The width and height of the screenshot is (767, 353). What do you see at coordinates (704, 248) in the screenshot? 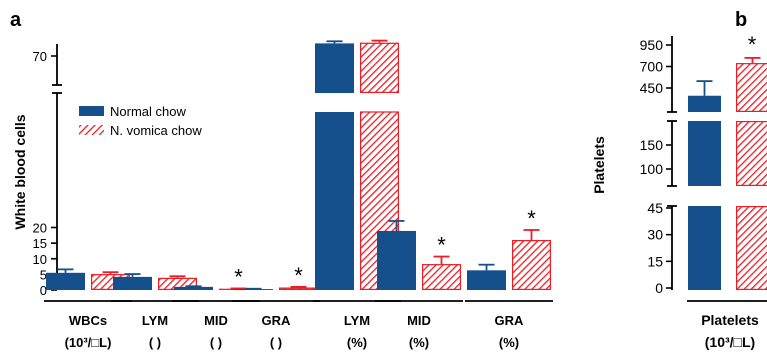
I see `bar-b-normal-bottom` at bounding box center [704, 248].